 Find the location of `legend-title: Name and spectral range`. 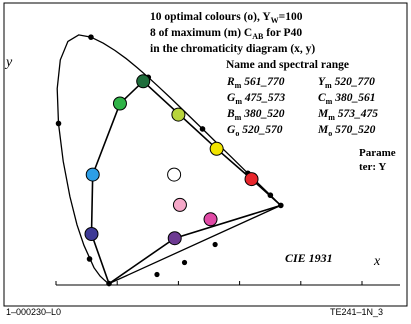

legend-title: Name and spectral range is located at coordinates (287, 65).